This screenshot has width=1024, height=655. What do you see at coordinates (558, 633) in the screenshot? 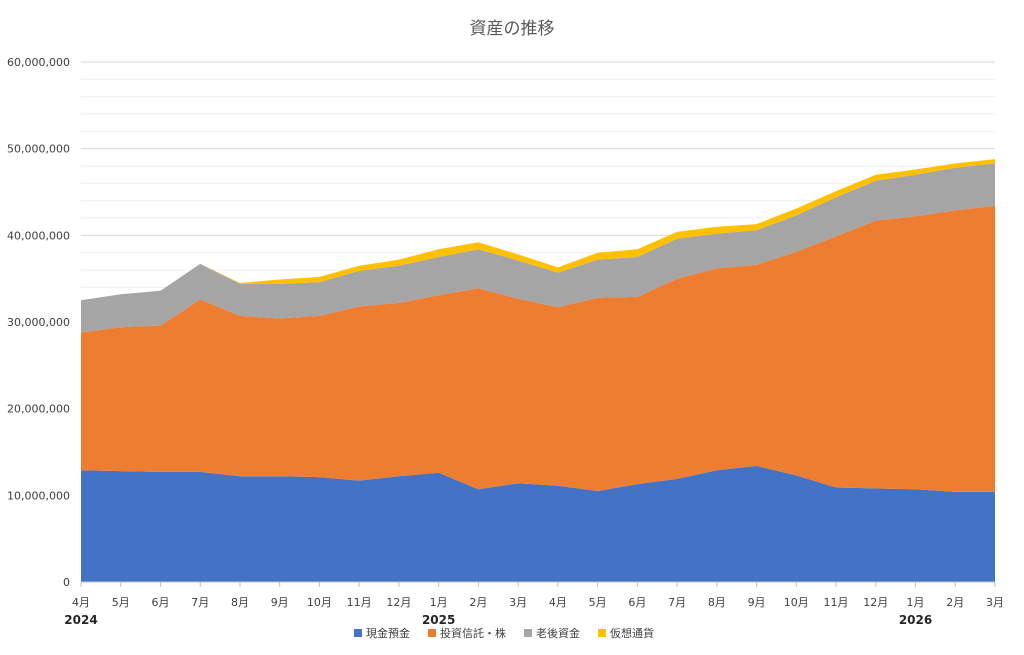
I see `legend-label-2: 老後資金` at bounding box center [558, 633].